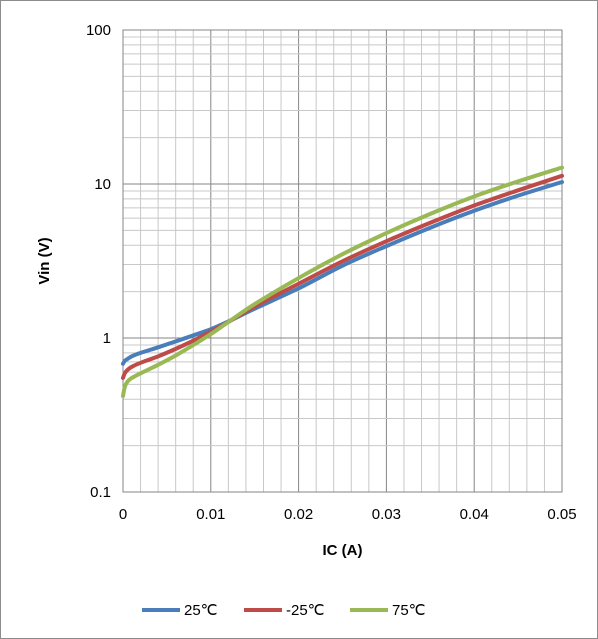 The width and height of the screenshot is (598, 639). Describe the element at coordinates (210, 514) in the screenshot. I see `x-tick-label: 0.01` at that location.